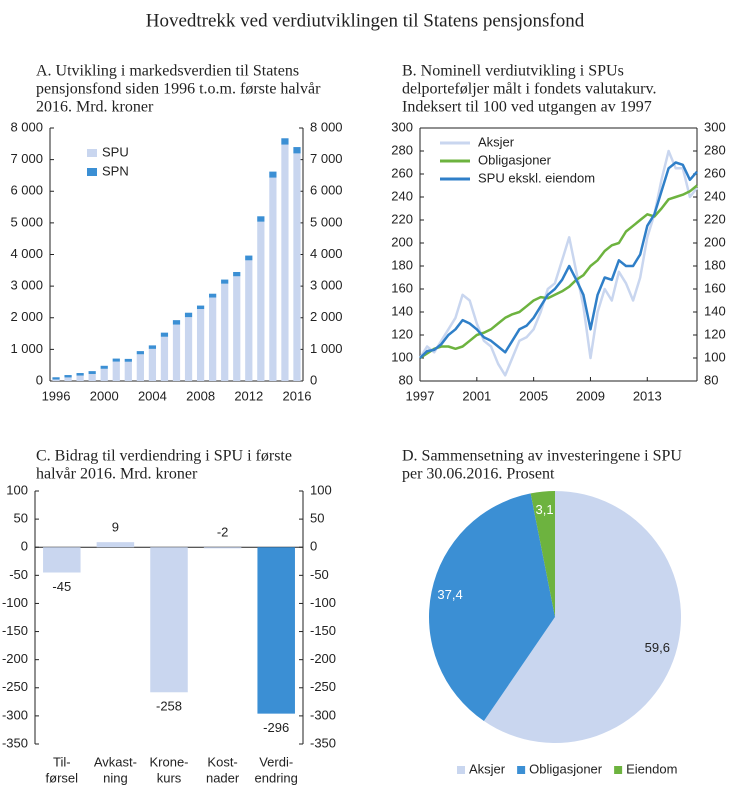  What do you see at coordinates (248, 395) in the screenshot?
I see `x-tick-label: 2012` at bounding box center [248, 395].